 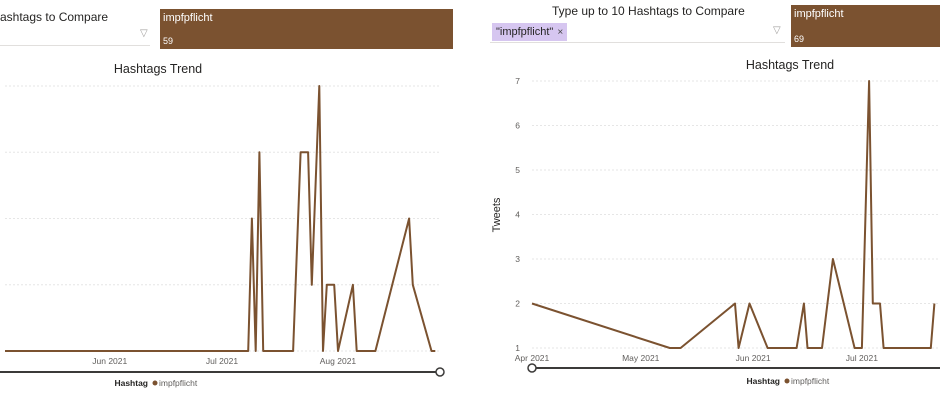 What do you see at coordinates (525, 32) in the screenshot?
I see `chip-label: "impfpflicht"` at bounding box center [525, 32].